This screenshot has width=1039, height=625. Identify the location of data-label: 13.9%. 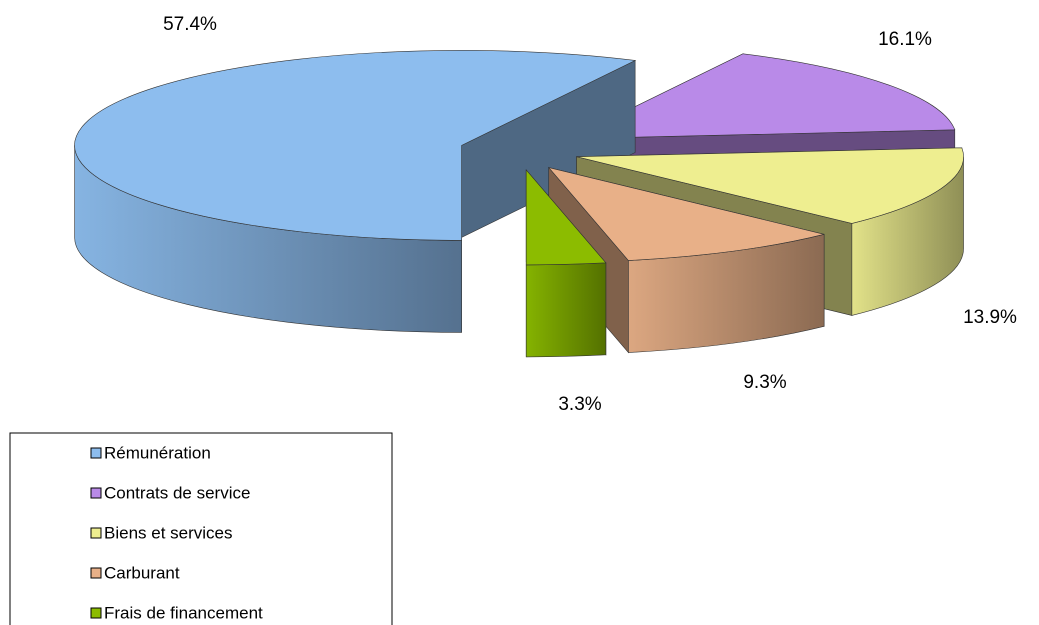
(990, 317).